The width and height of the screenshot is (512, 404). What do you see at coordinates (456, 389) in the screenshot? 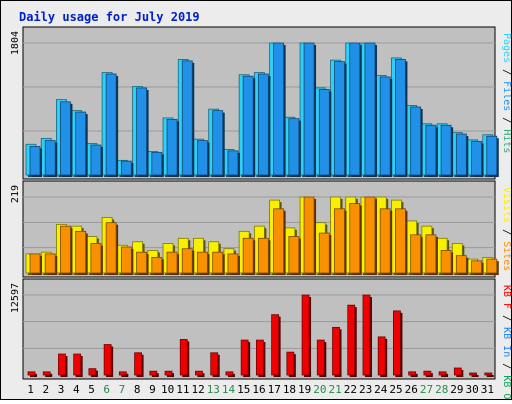
I see `x-tick-label: 29` at bounding box center [456, 389].